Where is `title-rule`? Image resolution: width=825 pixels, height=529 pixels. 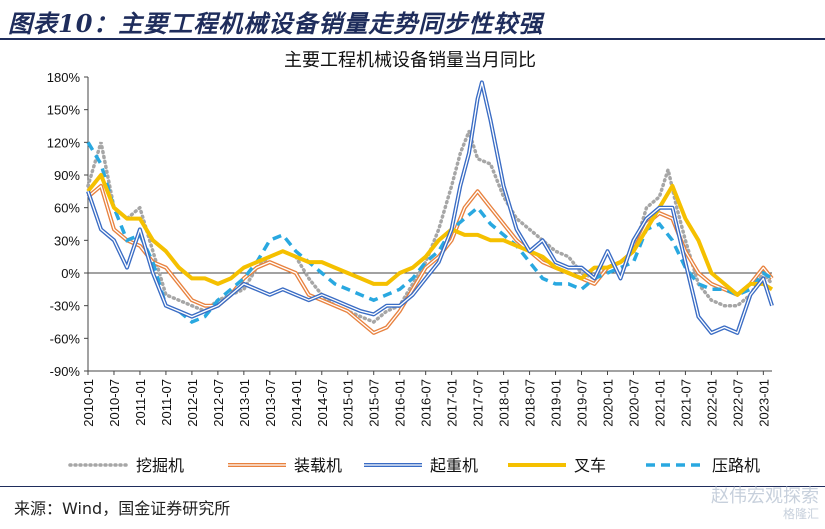 title-rule is located at coordinates (412, 39).